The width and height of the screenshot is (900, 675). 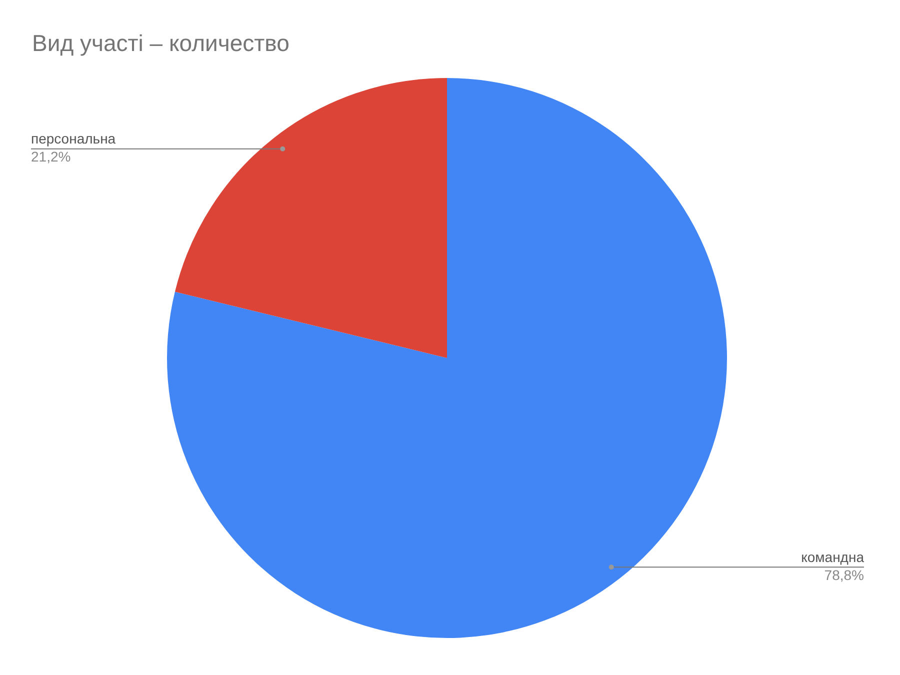 What do you see at coordinates (73, 138) in the screenshot?
I see `slice-label: персональна` at bounding box center [73, 138].